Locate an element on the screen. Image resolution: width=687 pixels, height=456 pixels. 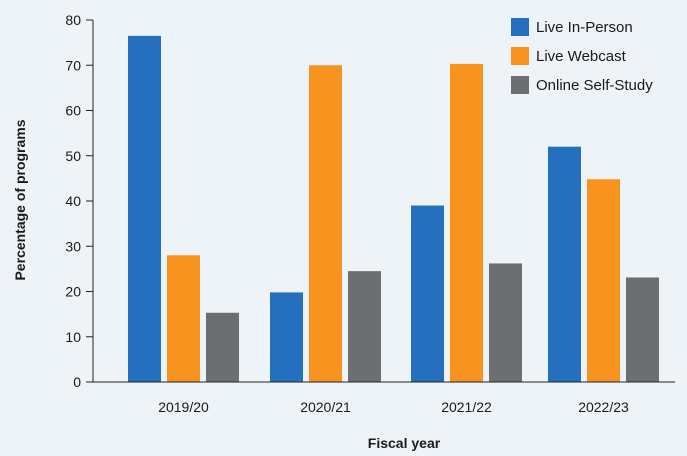
y-tick-label: 80 is located at coordinates (73, 20).